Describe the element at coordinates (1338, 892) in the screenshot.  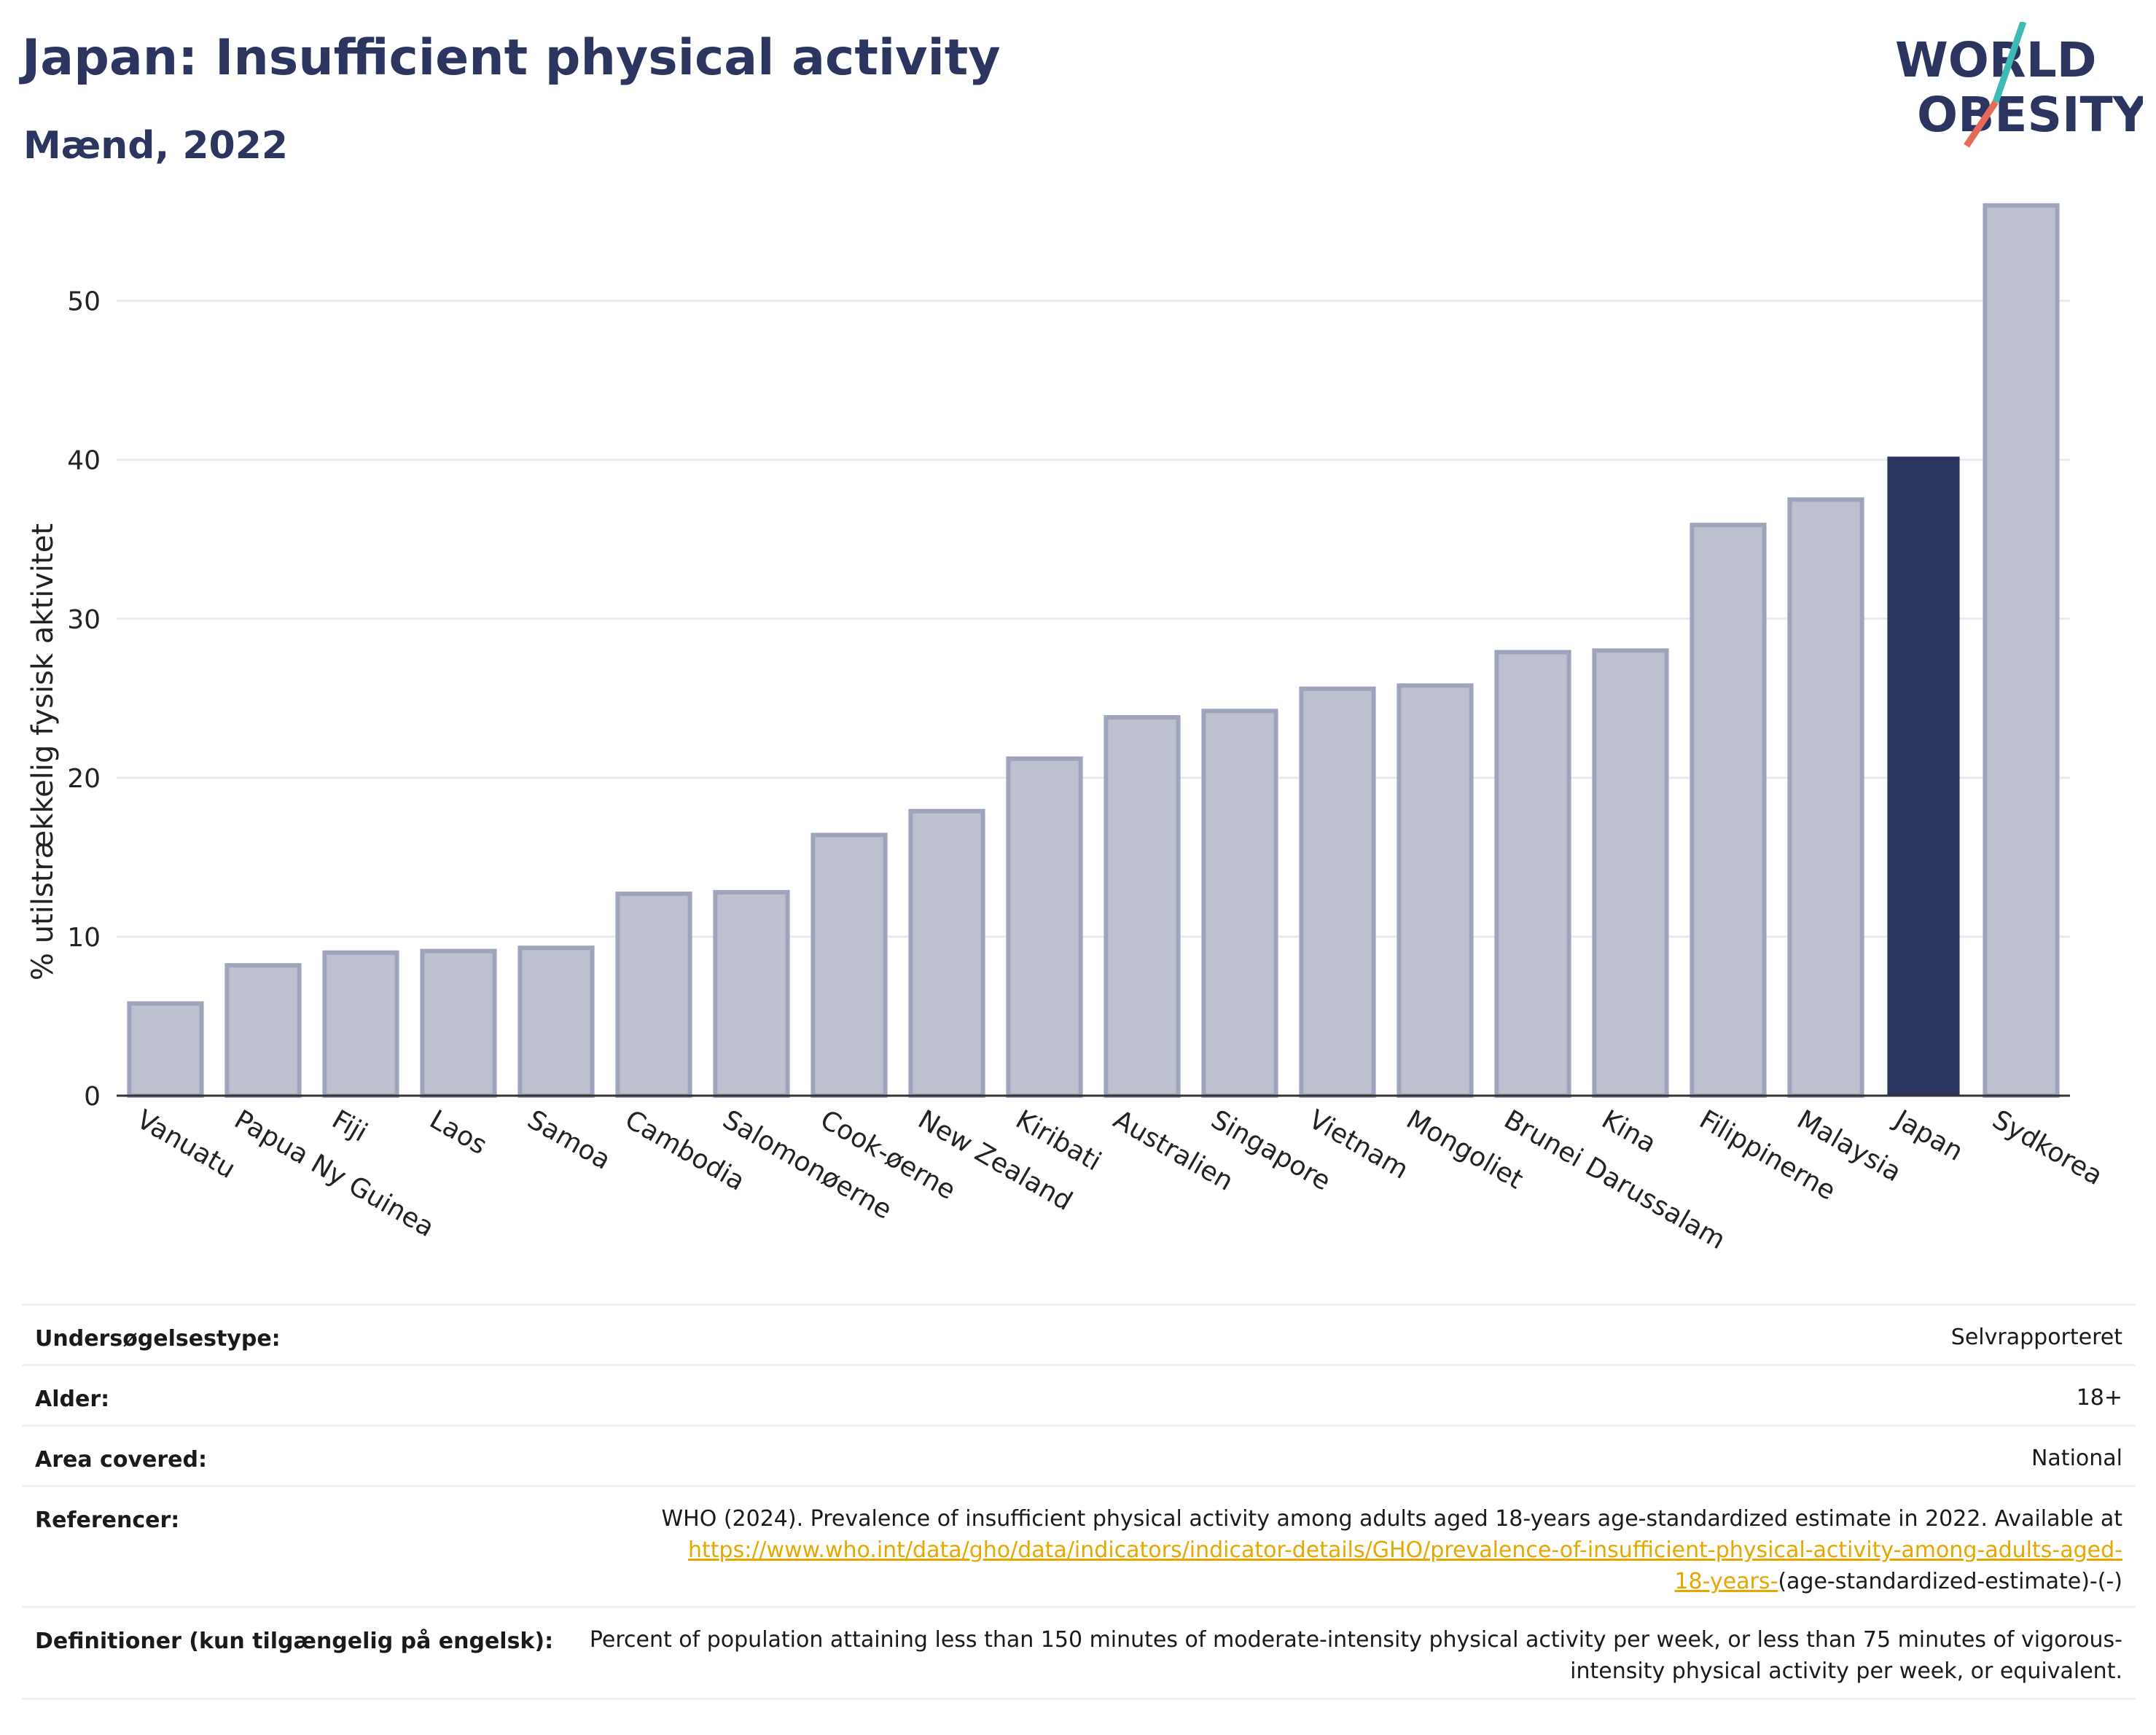
I see `bar-vietnam` at that location.